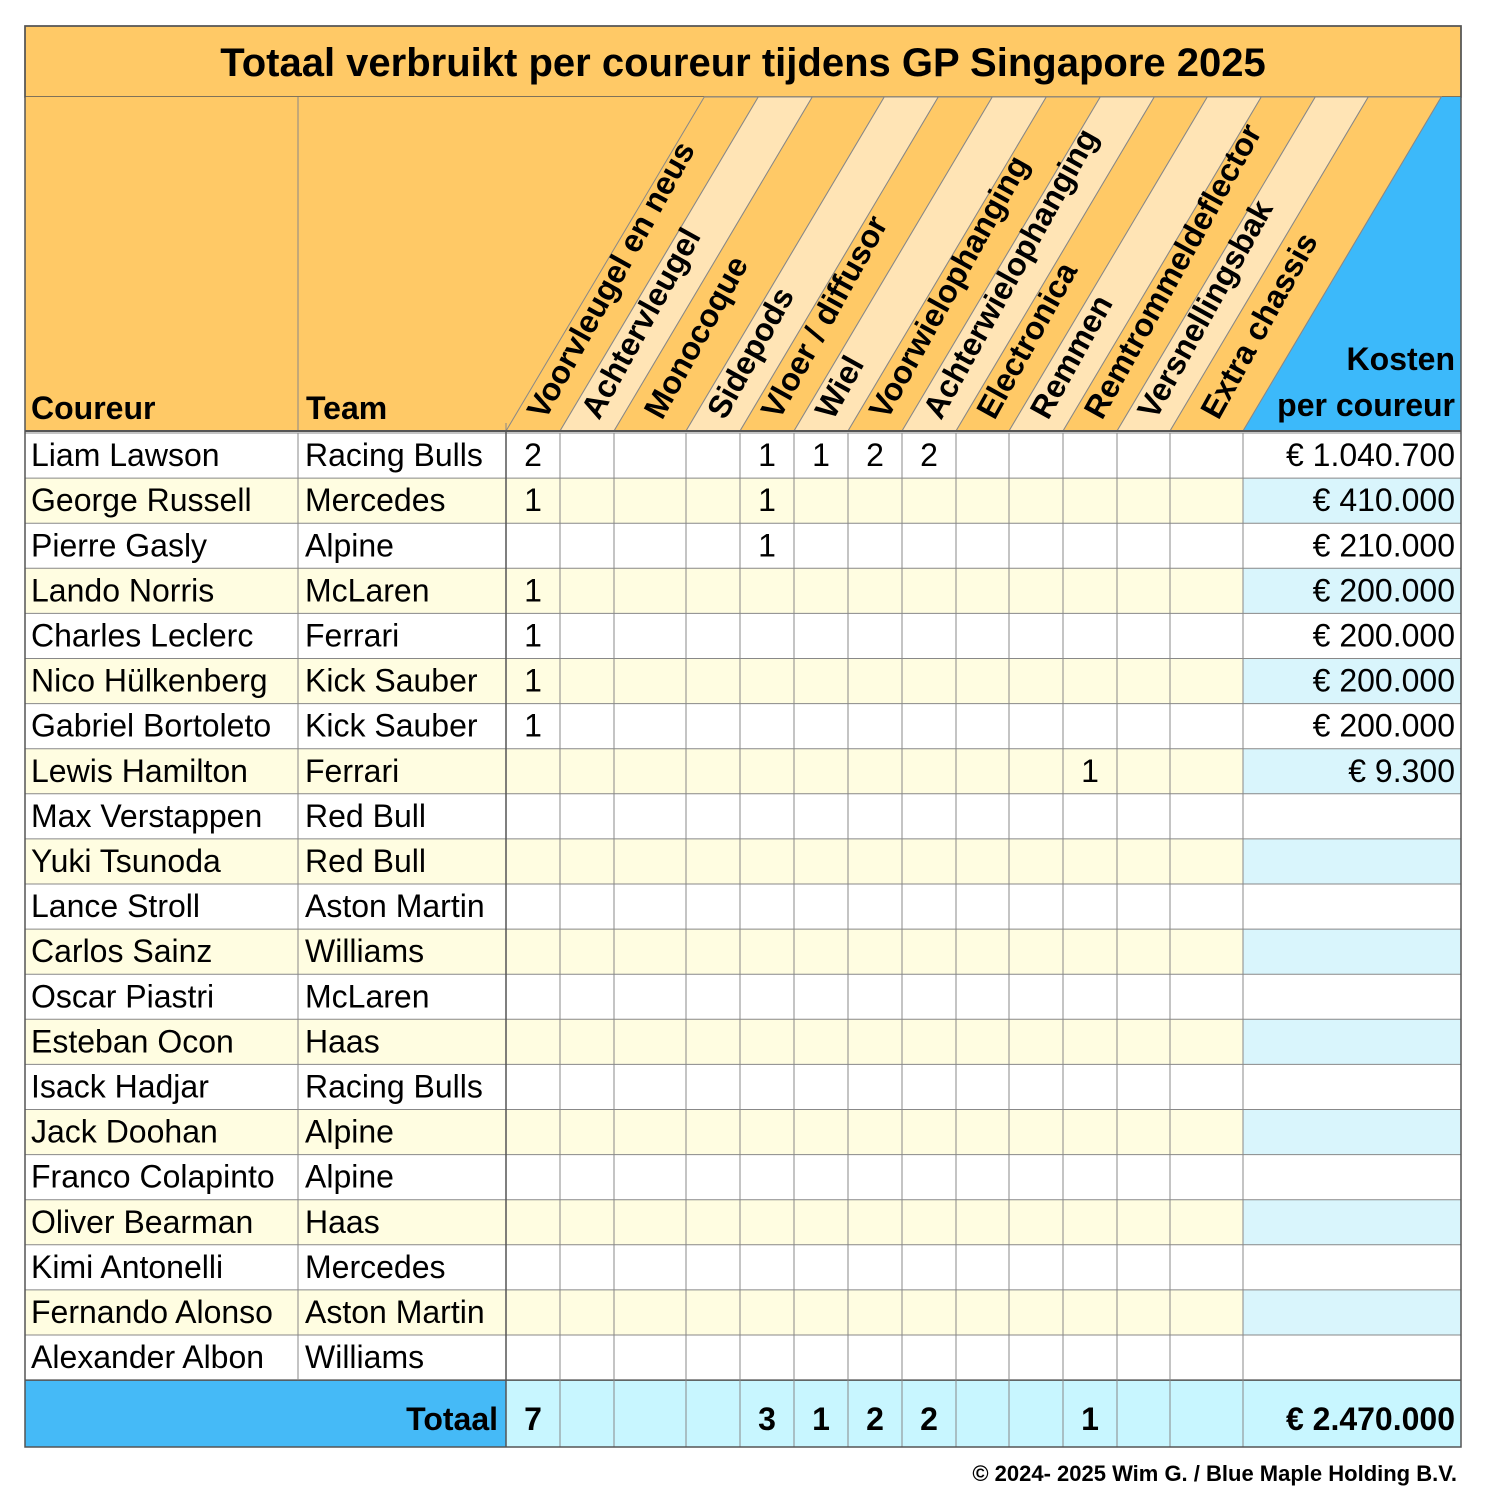 This screenshot has width=1488, height=1494. I want to click on driver-name: Franco Colapinto, so click(153, 1177).